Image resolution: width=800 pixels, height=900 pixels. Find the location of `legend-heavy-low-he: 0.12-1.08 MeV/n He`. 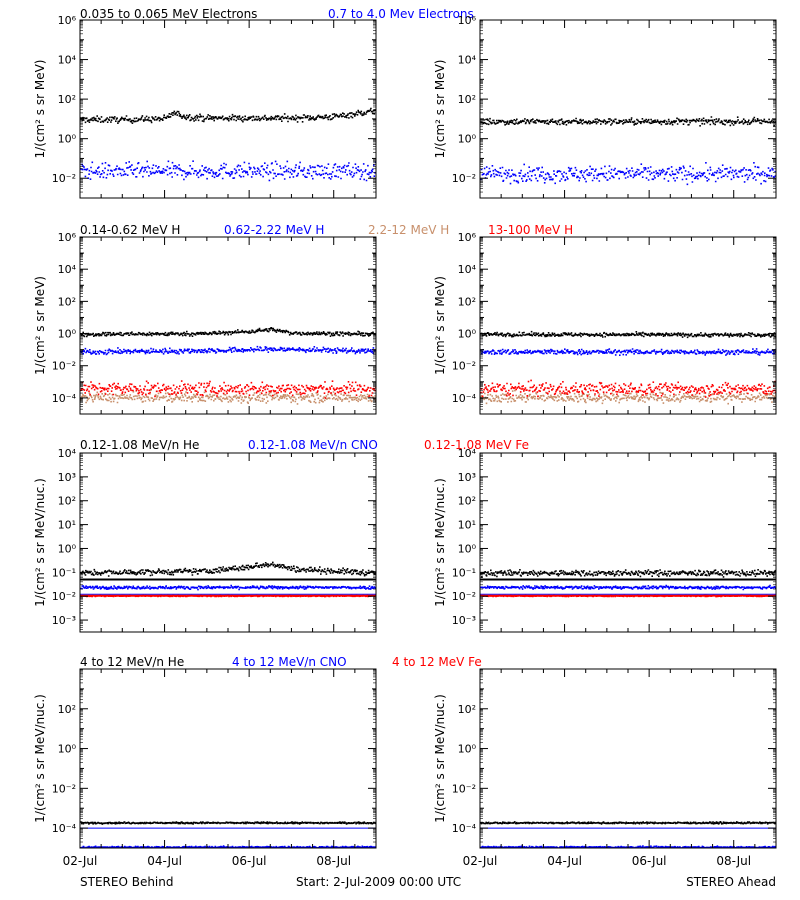

legend-heavy-low-he: 0.12-1.08 MeV/n He is located at coordinates (139, 445).